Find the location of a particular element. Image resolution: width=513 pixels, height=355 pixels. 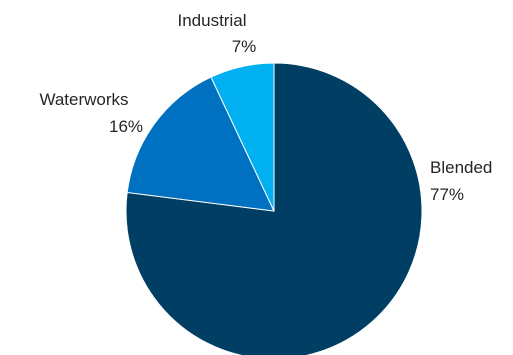

slice-label-waterworks-value: 16% is located at coordinates (126, 126).